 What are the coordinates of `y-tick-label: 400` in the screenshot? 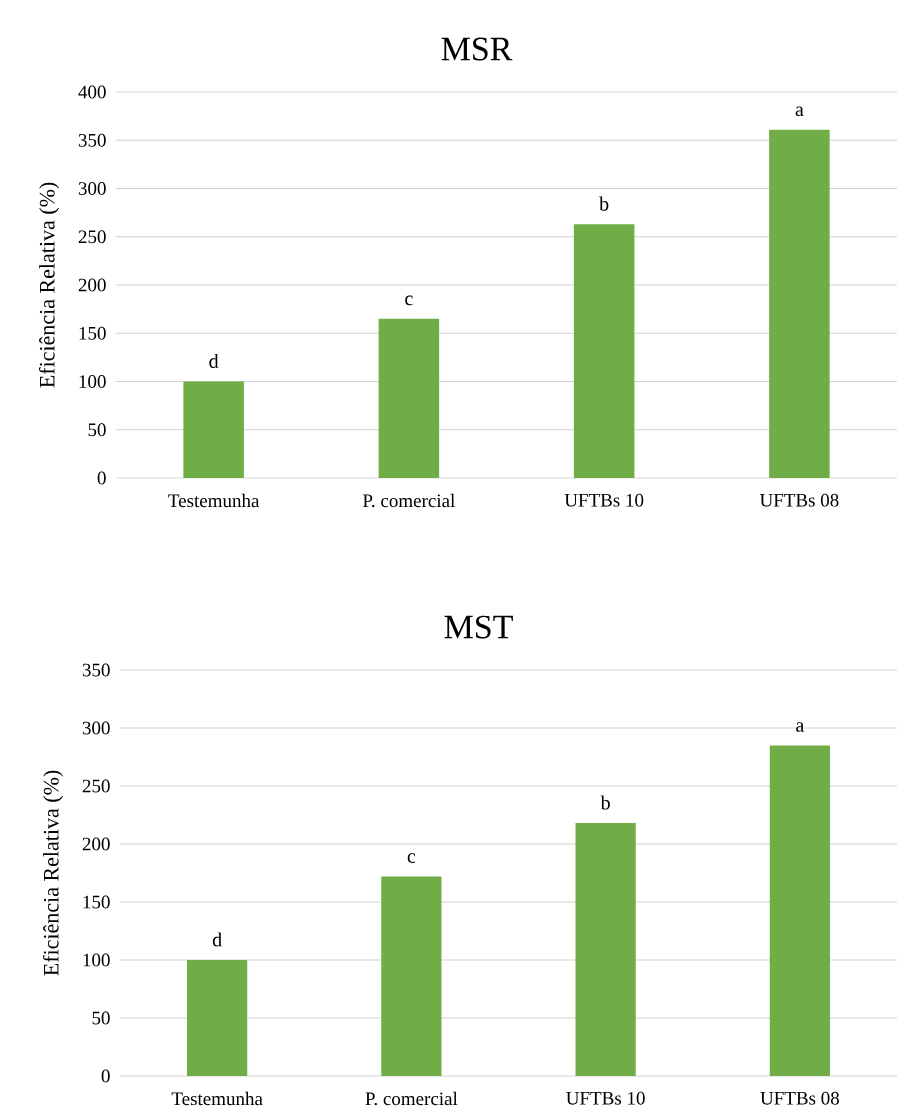 It's located at (92, 92).